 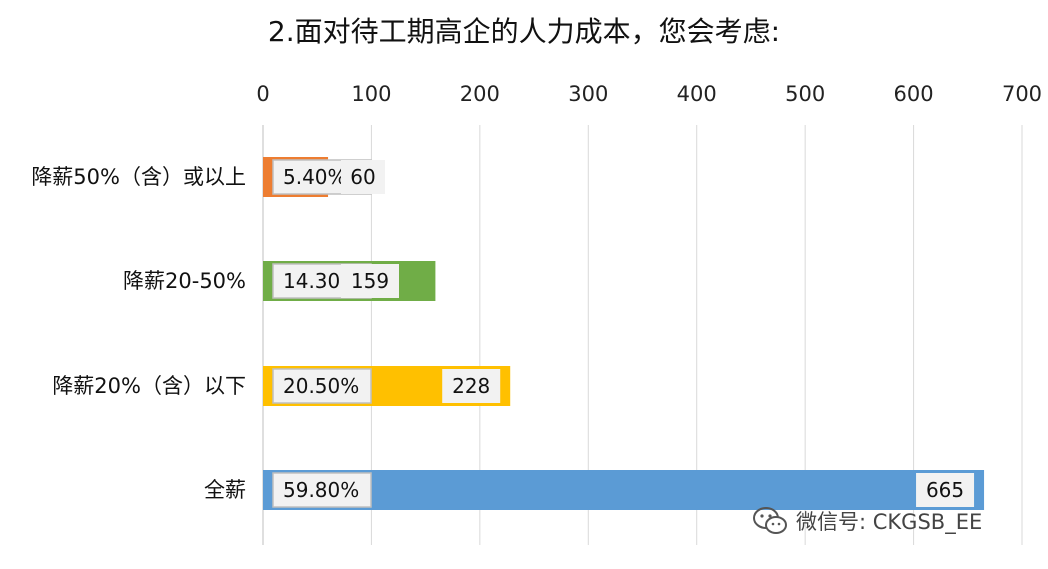 What do you see at coordinates (315, 177) in the screenshot?
I see `percent-label: 5.40%` at bounding box center [315, 177].